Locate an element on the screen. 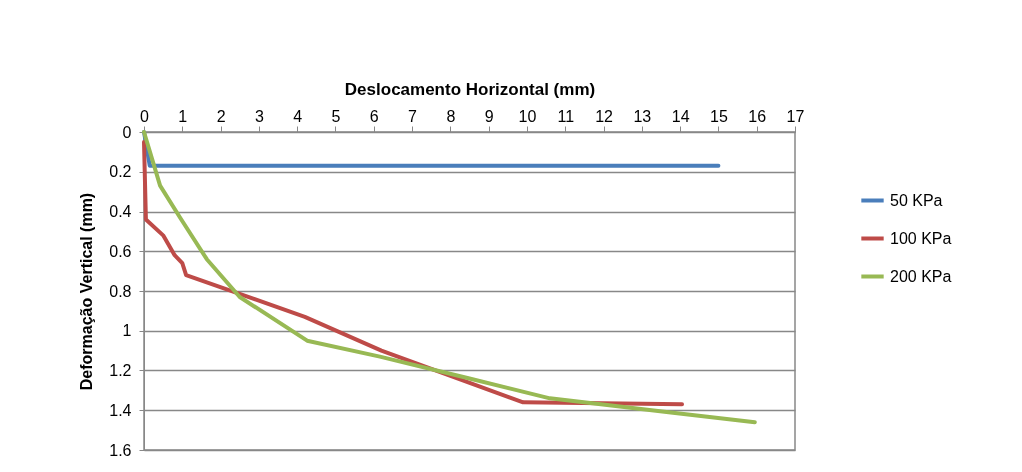 This screenshot has width=1022, height=472. x-tick-label: 12 is located at coordinates (604, 116).